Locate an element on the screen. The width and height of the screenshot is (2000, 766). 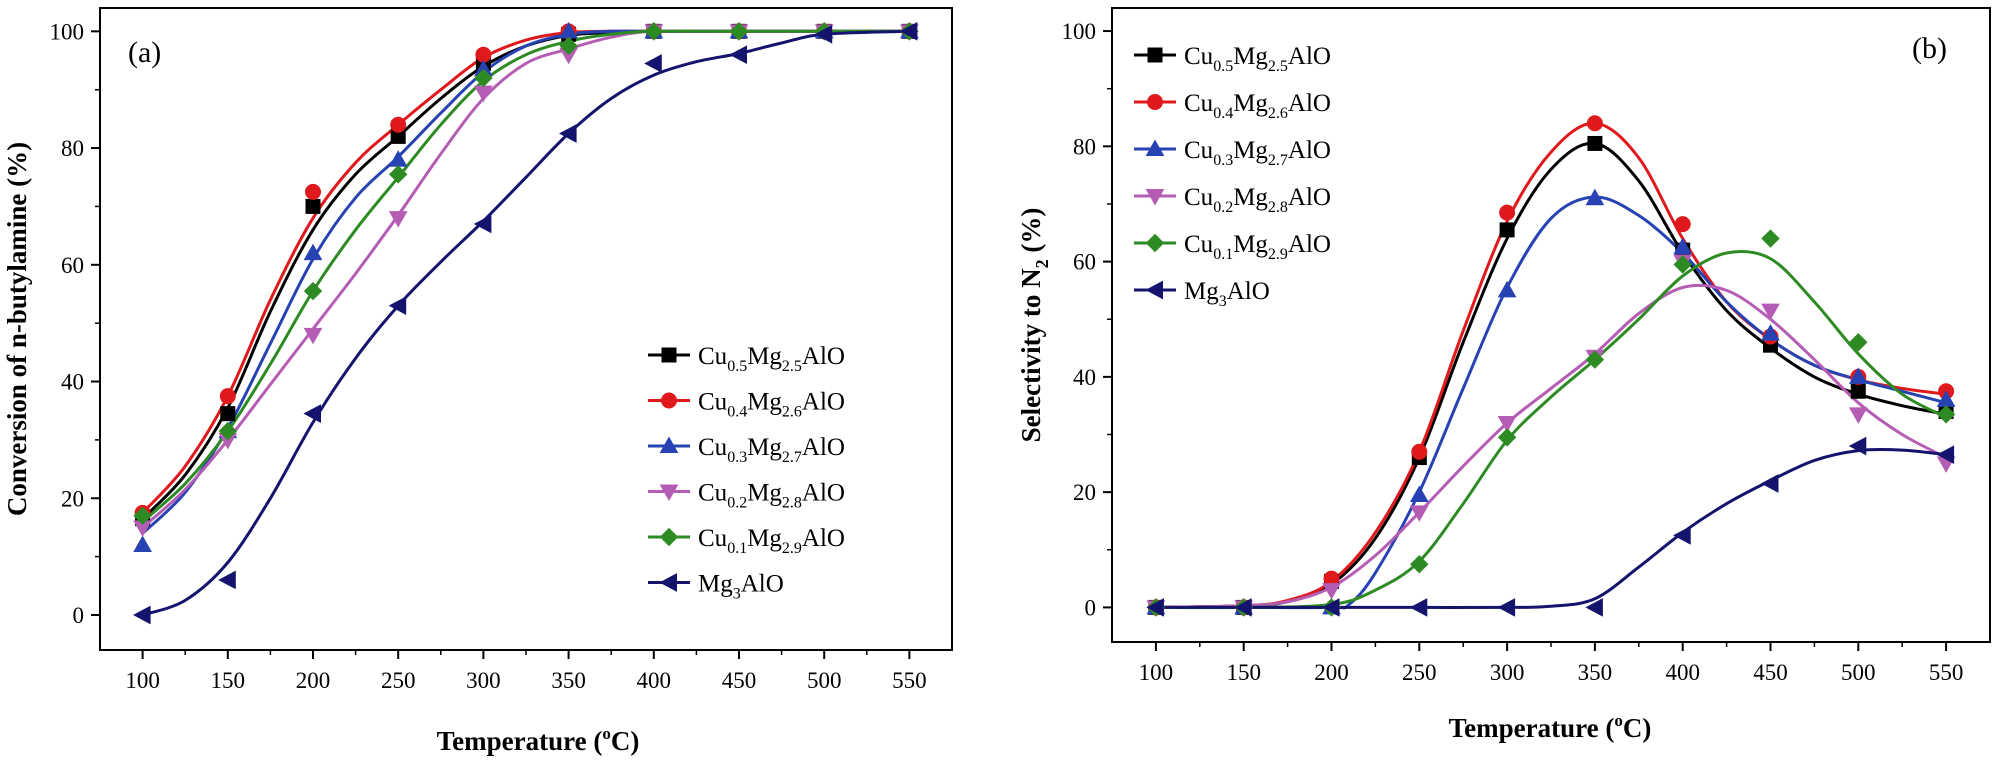
legend-label: Mg3AlO is located at coordinates (741, 587).